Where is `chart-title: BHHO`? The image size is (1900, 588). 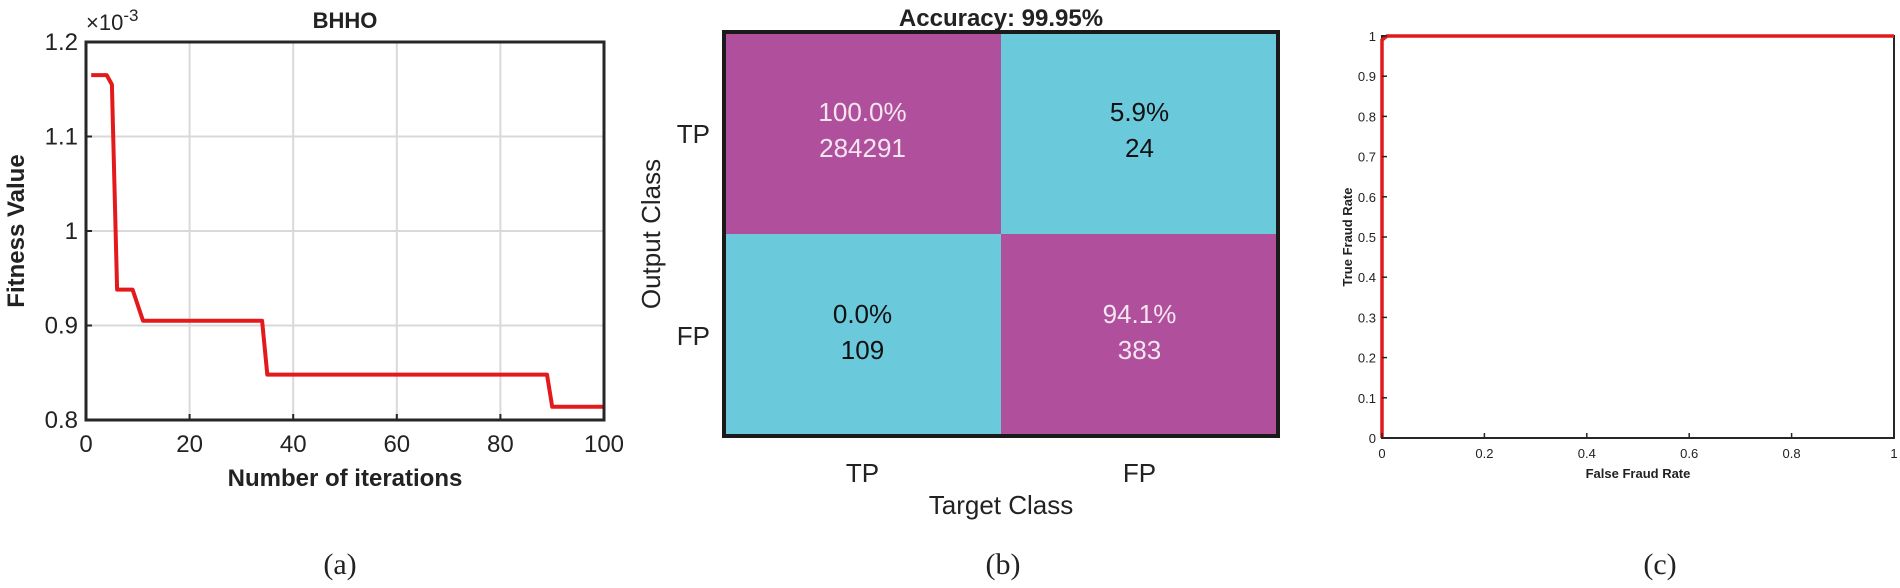
chart-title: BHHO is located at coordinates (345, 20).